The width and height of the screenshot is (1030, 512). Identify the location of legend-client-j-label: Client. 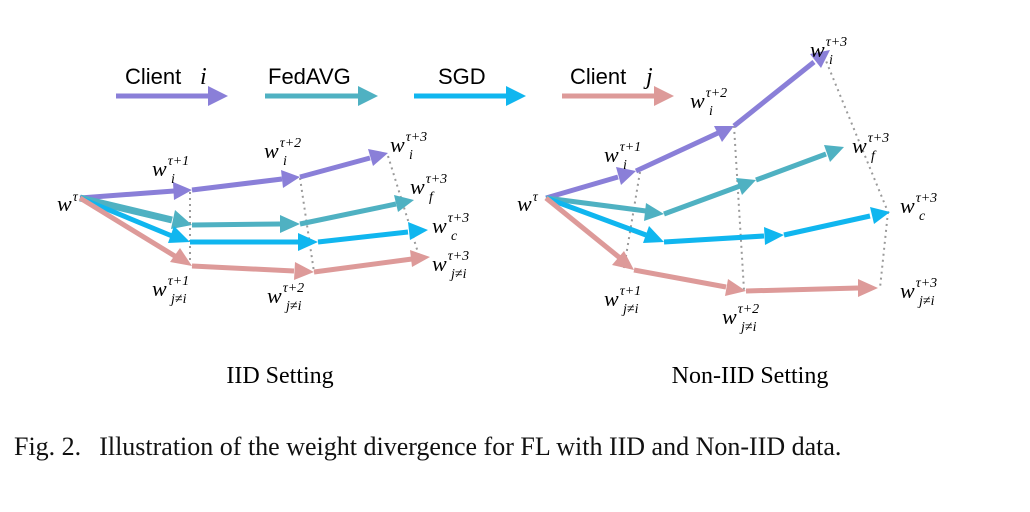
(598, 76).